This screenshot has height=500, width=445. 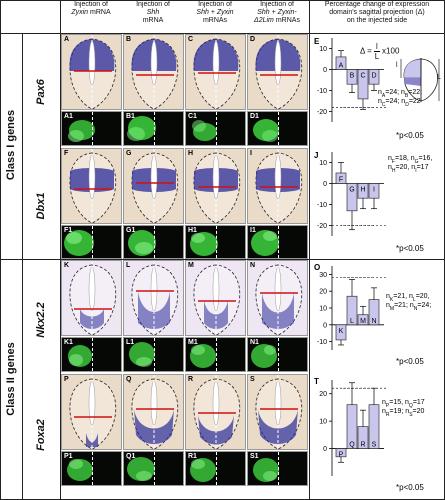 I want to click on panel-H: H, so click(x=215, y=186).